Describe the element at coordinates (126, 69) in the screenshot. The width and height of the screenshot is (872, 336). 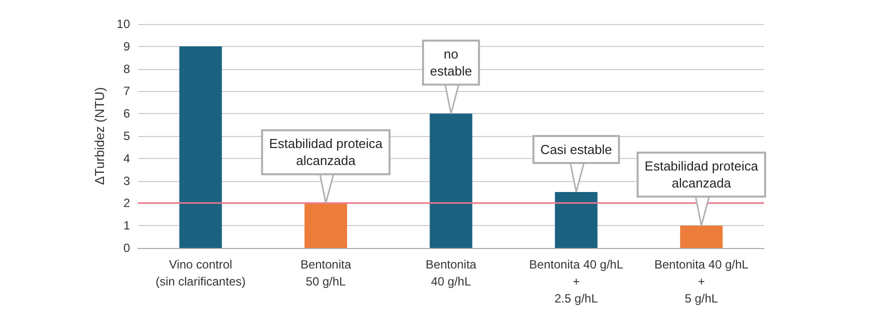
I see `y-tick-label: 8` at that location.